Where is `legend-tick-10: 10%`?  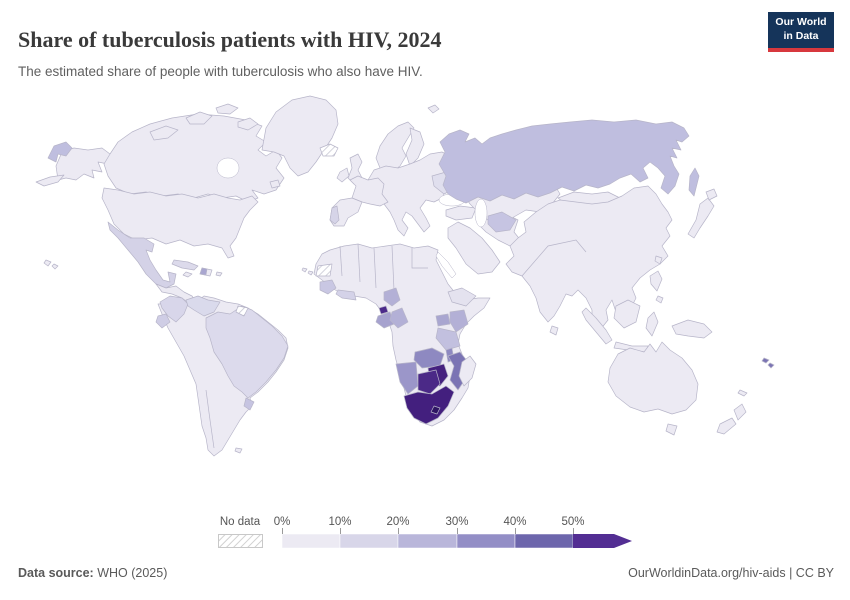
legend-tick-10: 10% is located at coordinates (340, 522).